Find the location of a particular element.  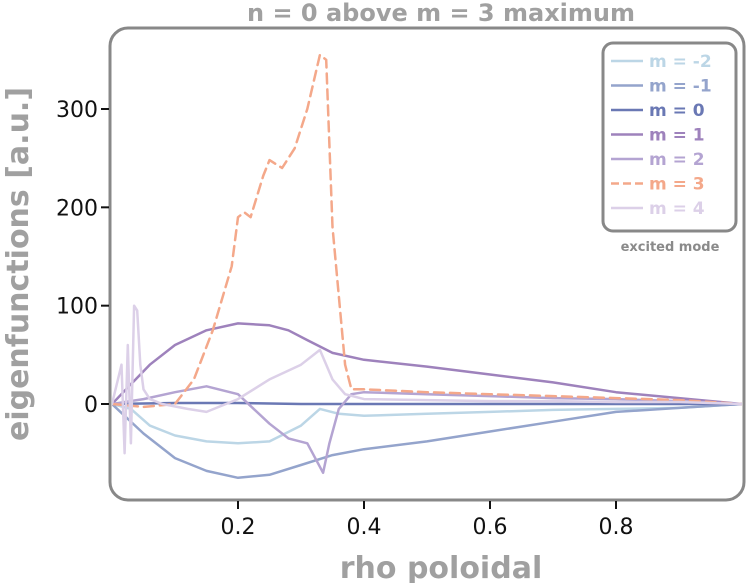

y-tick-label: 300 is located at coordinates (77, 110).